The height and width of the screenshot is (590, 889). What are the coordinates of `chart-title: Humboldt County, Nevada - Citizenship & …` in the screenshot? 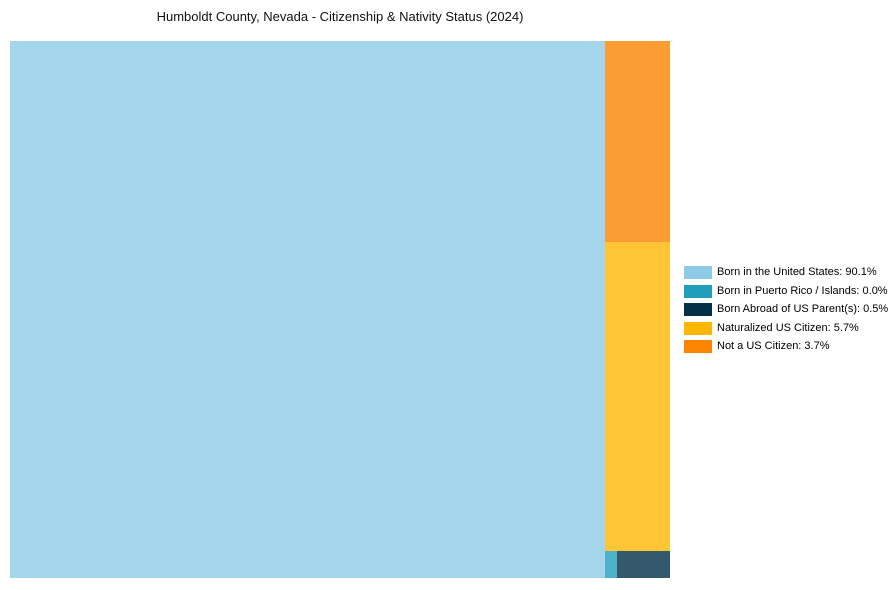 It's located at (340, 16).